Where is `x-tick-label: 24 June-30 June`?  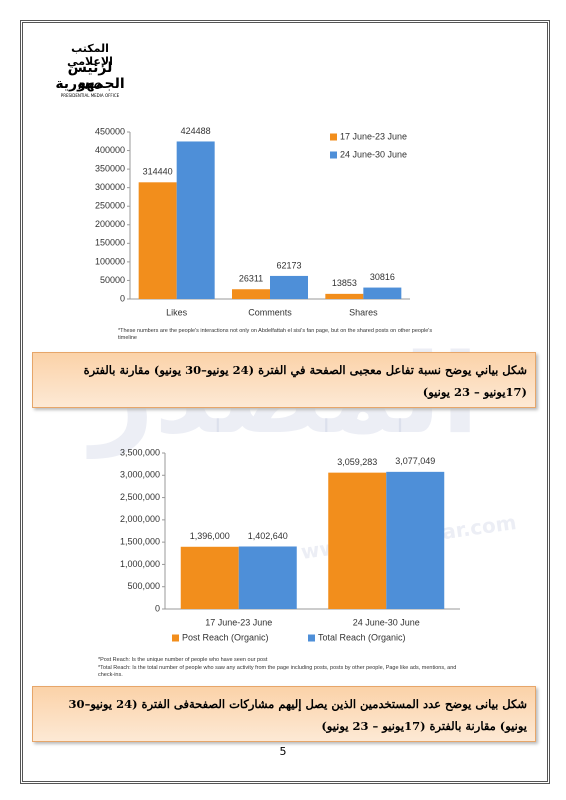
x-tick-label: 24 June-30 June is located at coordinates (386, 622).